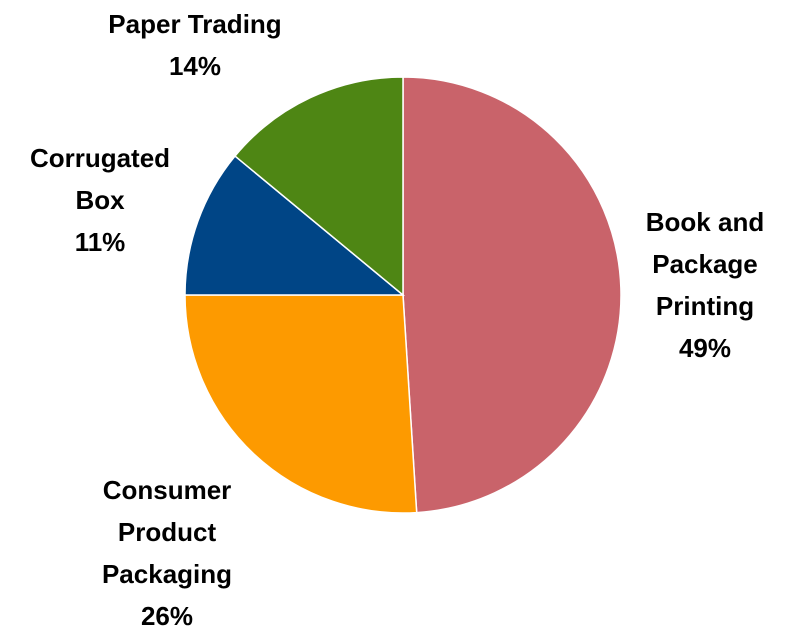 This screenshot has height=629, width=785. What do you see at coordinates (167, 532) in the screenshot?
I see `category-label: Consumer Product Packaging` at bounding box center [167, 532].